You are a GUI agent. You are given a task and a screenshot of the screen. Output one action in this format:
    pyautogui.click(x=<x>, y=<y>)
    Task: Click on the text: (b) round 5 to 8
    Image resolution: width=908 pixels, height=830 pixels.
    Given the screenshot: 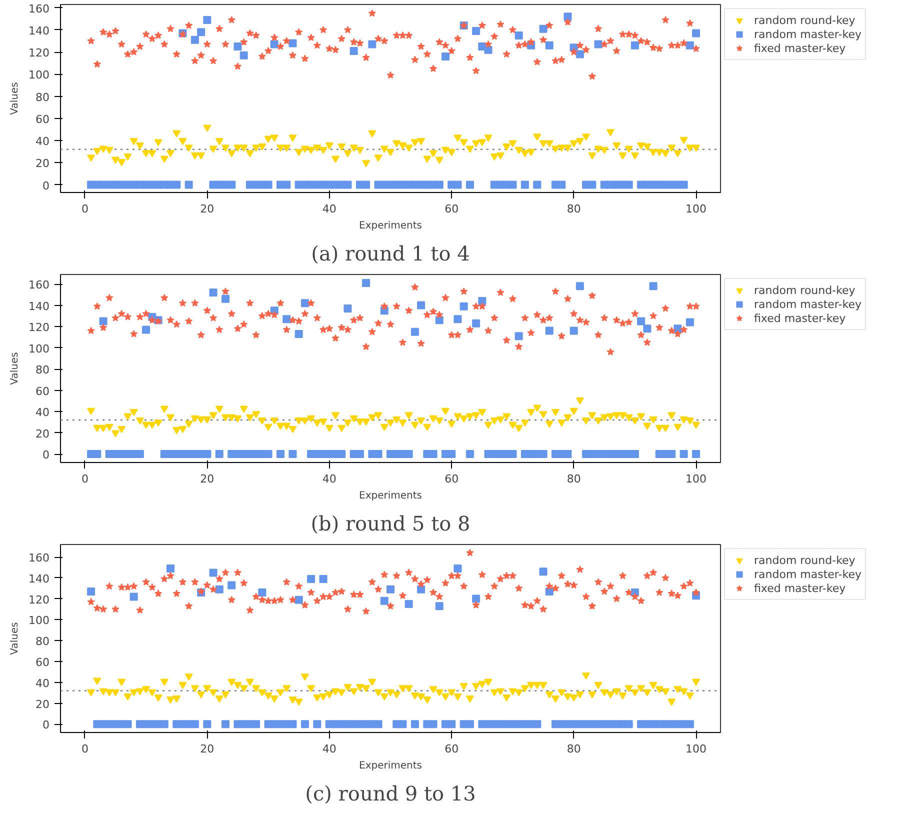 What is the action you would take?
    pyautogui.click(x=390, y=524)
    